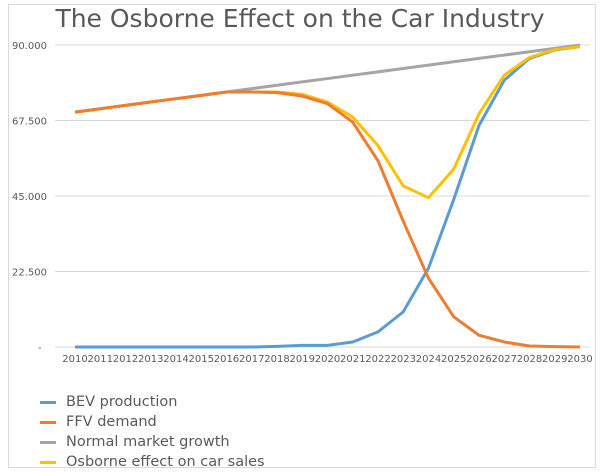  What do you see at coordinates (201, 359) in the screenshot?
I see `x-tick-label: 2015` at bounding box center [201, 359].